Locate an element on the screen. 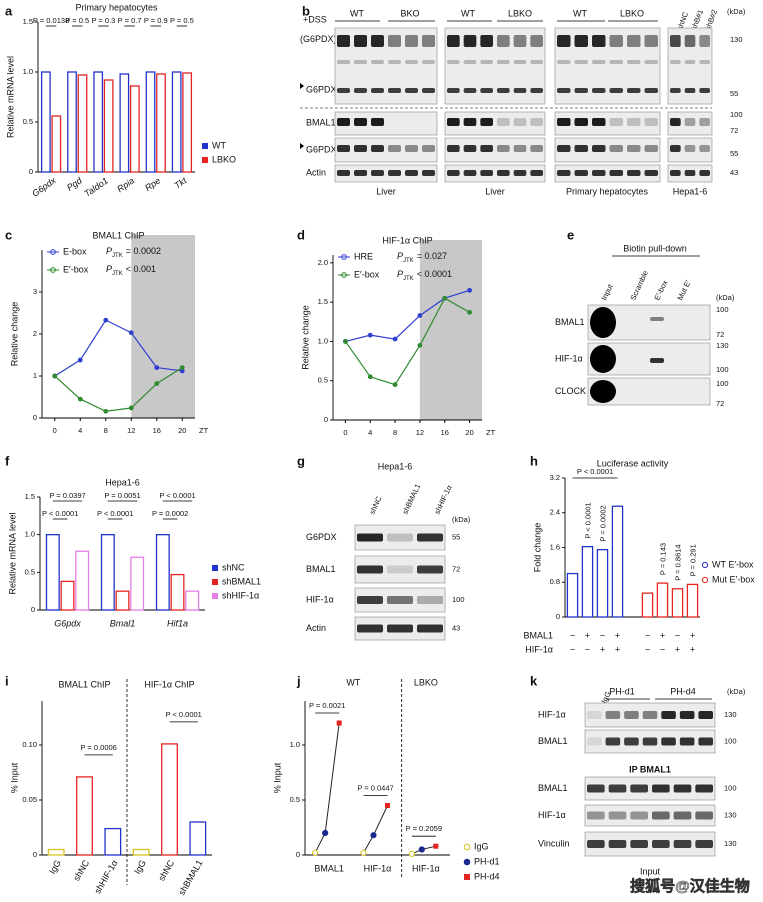  y-tick-label: 0.05 is located at coordinates (29, 799).